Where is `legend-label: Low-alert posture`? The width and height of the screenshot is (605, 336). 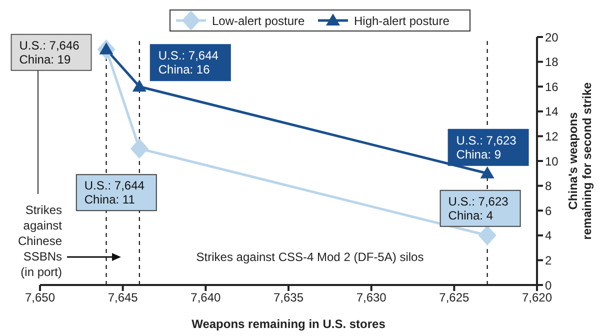 legend-label: Low-alert posture is located at coordinates (259, 21).